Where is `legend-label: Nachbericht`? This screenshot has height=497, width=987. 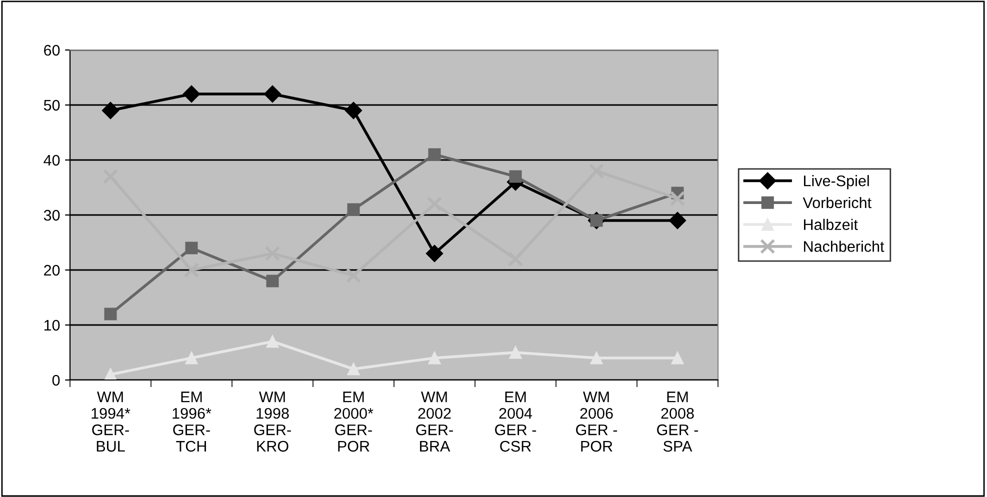 legend-label: Nachbericht is located at coordinates (844, 246).